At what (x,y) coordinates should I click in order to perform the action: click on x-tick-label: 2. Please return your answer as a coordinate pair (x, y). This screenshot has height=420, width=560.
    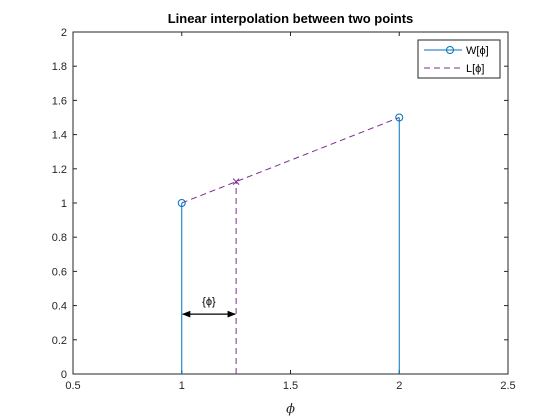
    Looking at the image, I should click on (399, 386).